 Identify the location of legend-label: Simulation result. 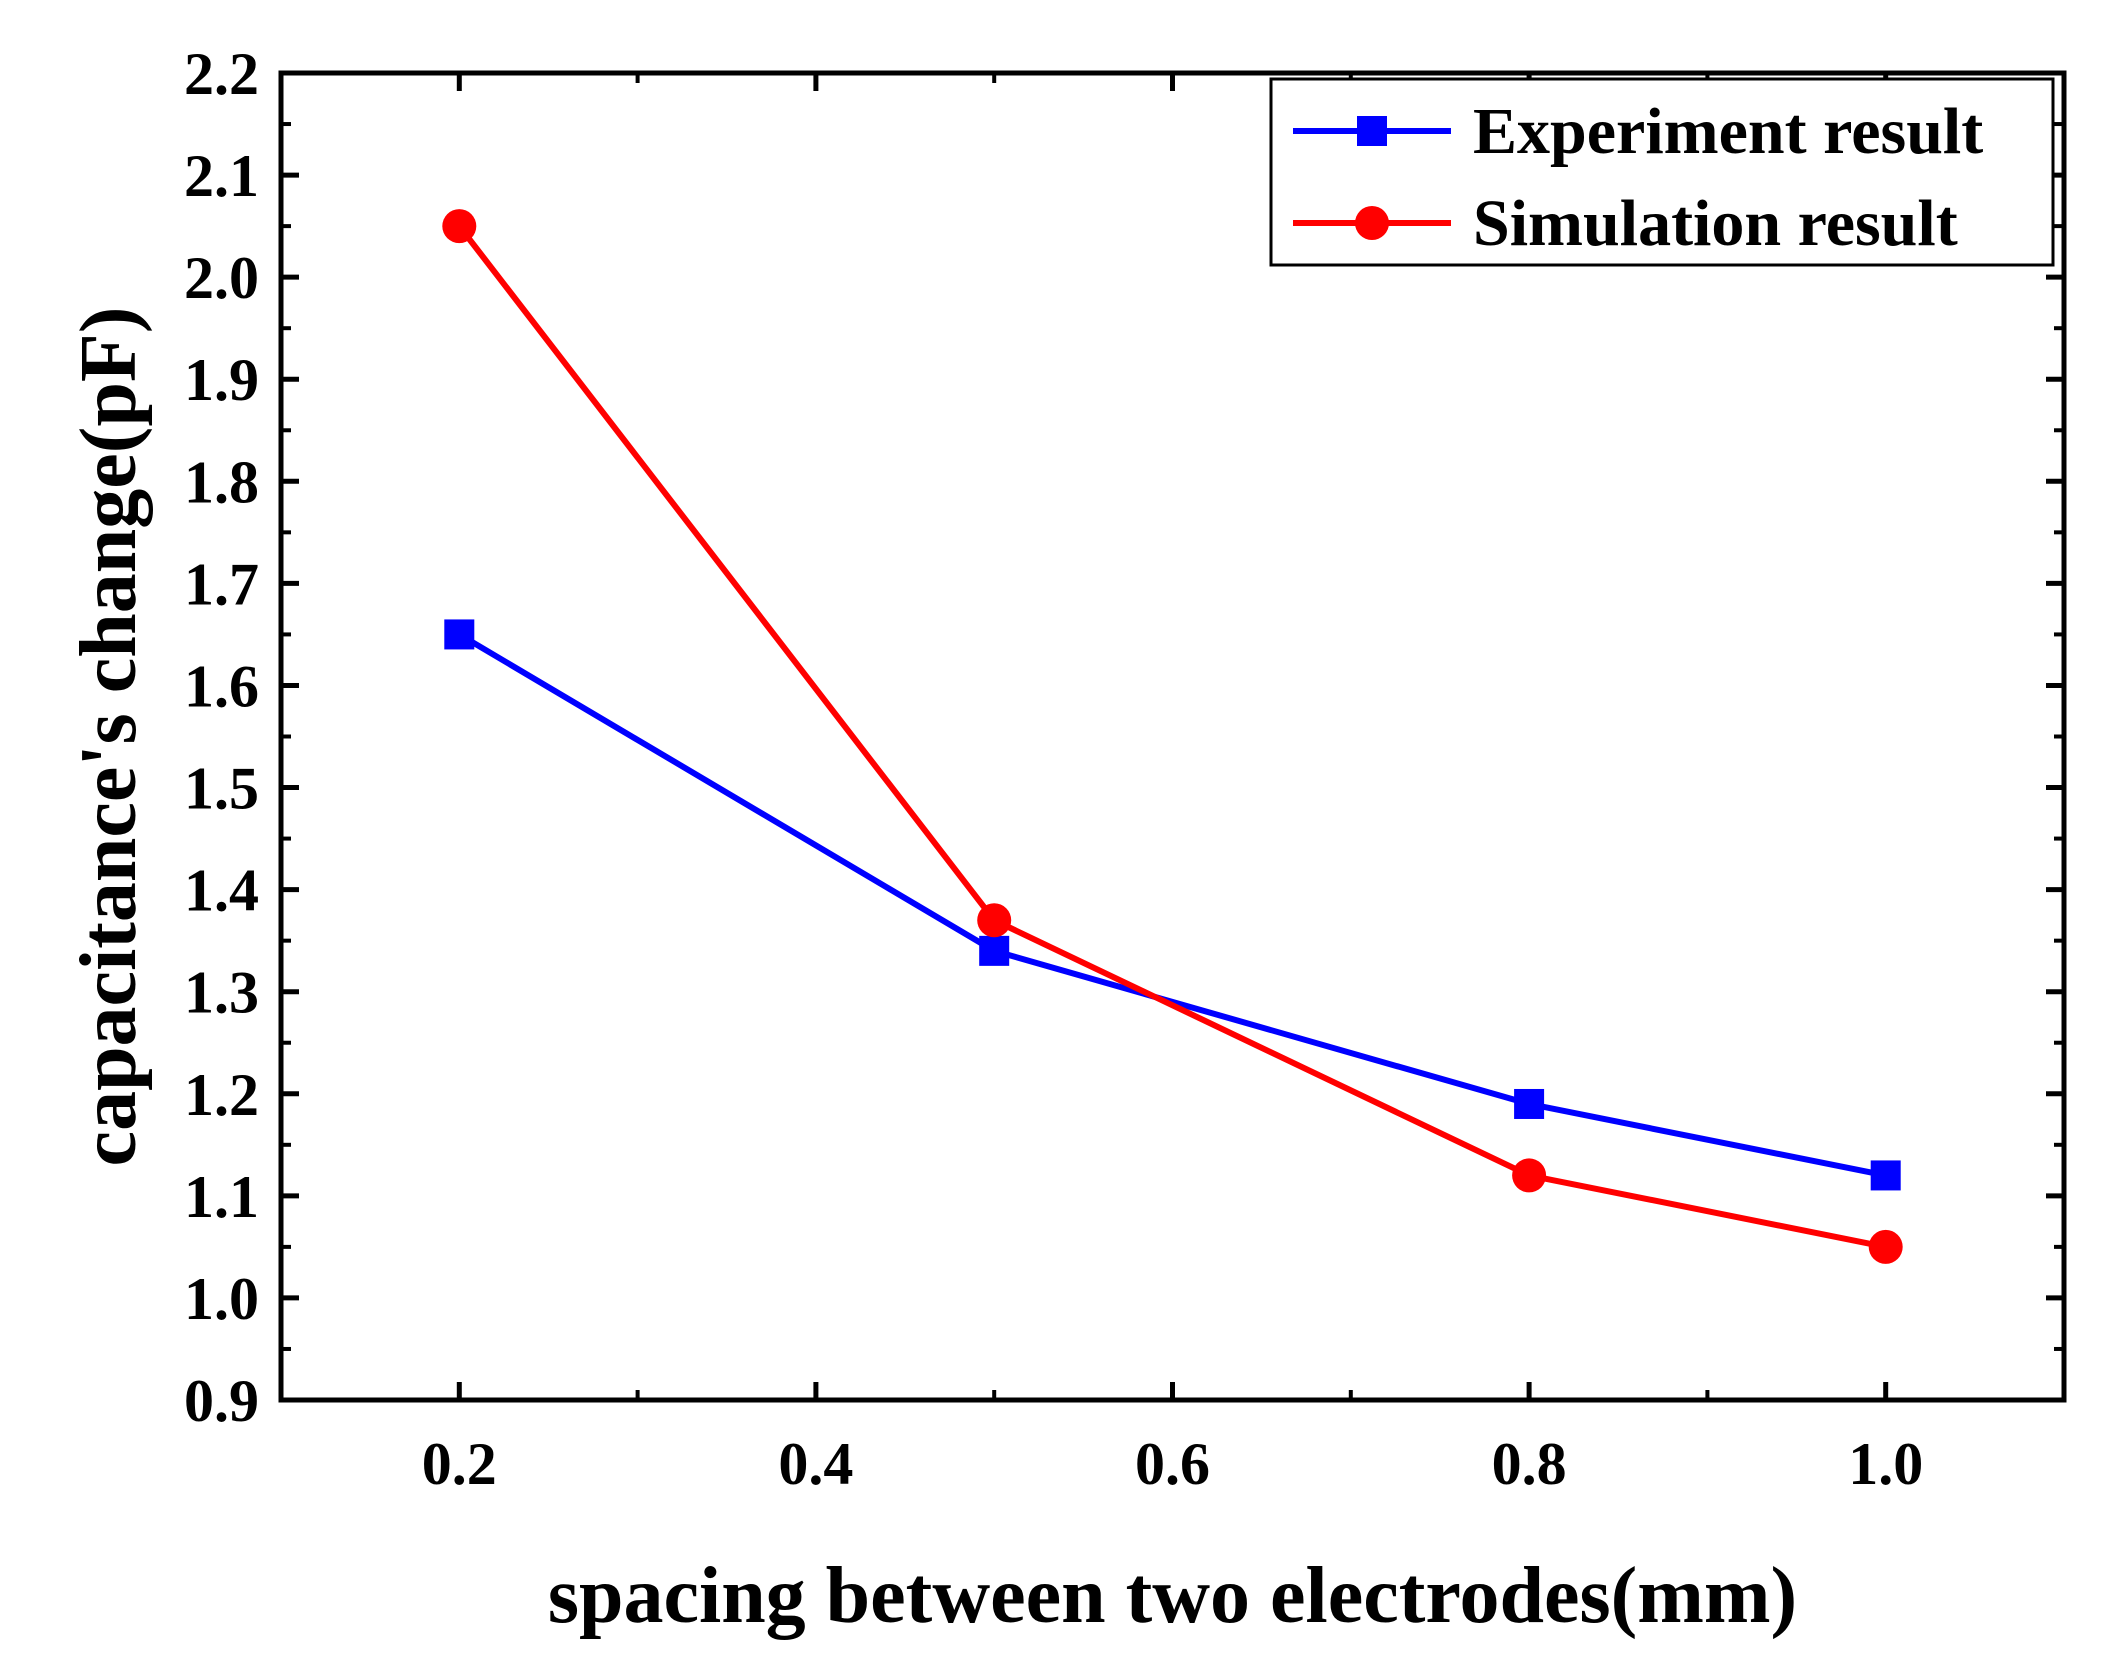
(1715, 223).